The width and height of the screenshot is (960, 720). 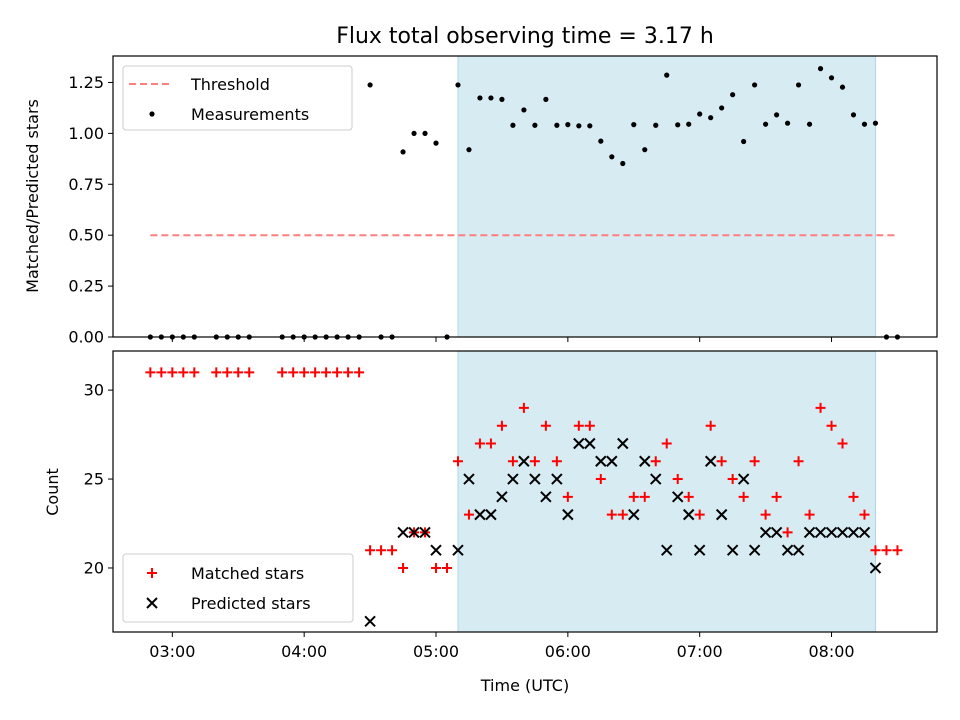 I want to click on legend-box, so click(x=237, y=98).